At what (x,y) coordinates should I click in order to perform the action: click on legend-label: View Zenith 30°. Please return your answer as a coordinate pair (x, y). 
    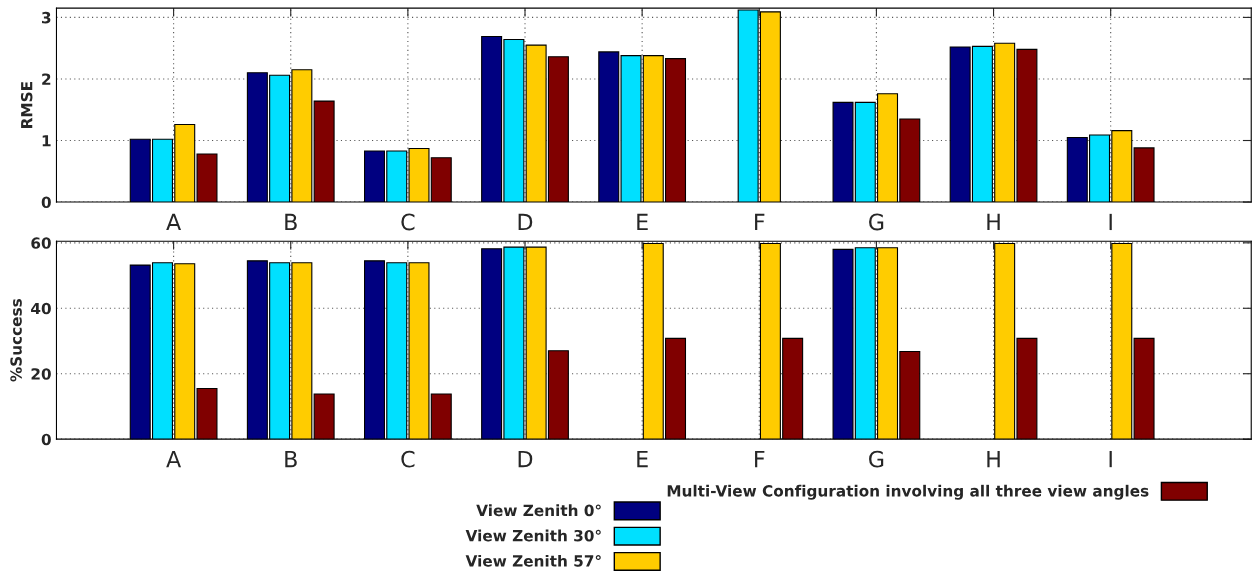
    Looking at the image, I should click on (533, 535).